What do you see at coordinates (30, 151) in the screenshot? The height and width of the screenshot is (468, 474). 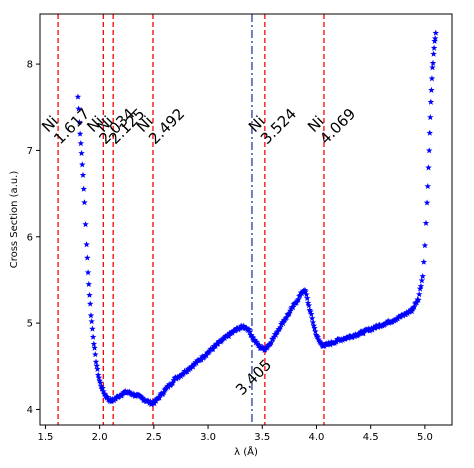 I see `y-tick-label: 7` at bounding box center [30, 151].